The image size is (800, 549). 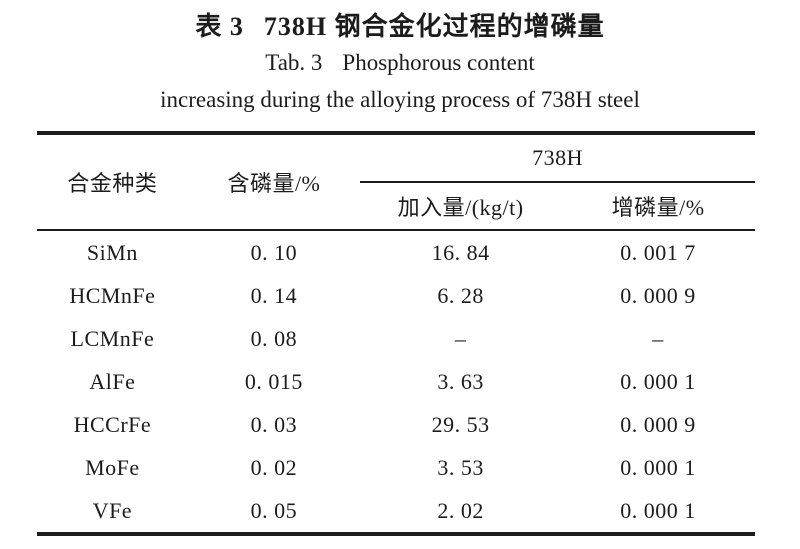 I want to click on p-content-cell: 0. 05, so click(x=274, y=510).